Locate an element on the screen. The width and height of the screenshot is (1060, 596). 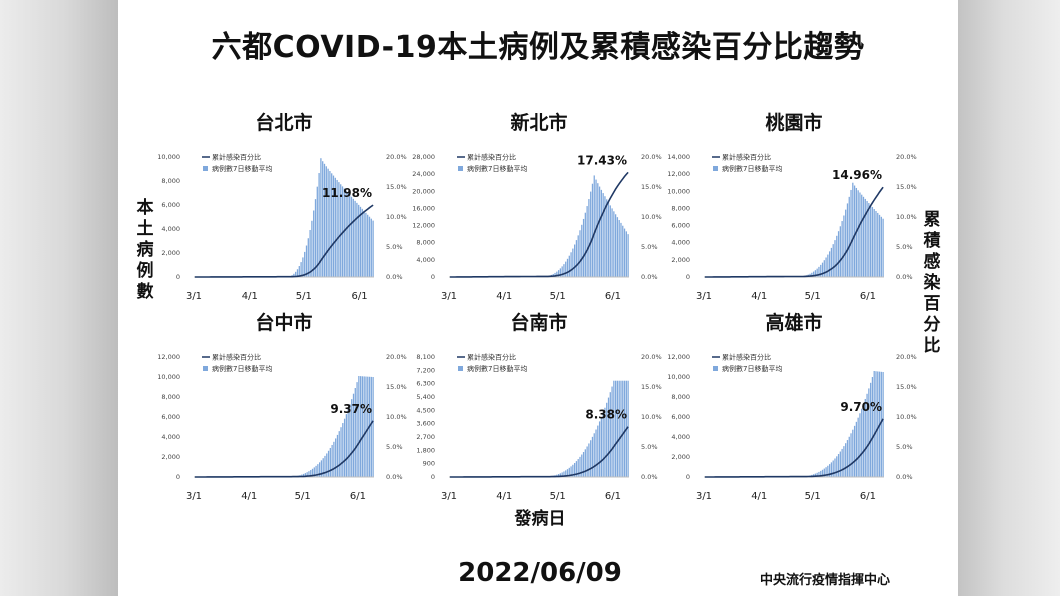
y-tick-label: 2,000 is located at coordinates (680, 260).